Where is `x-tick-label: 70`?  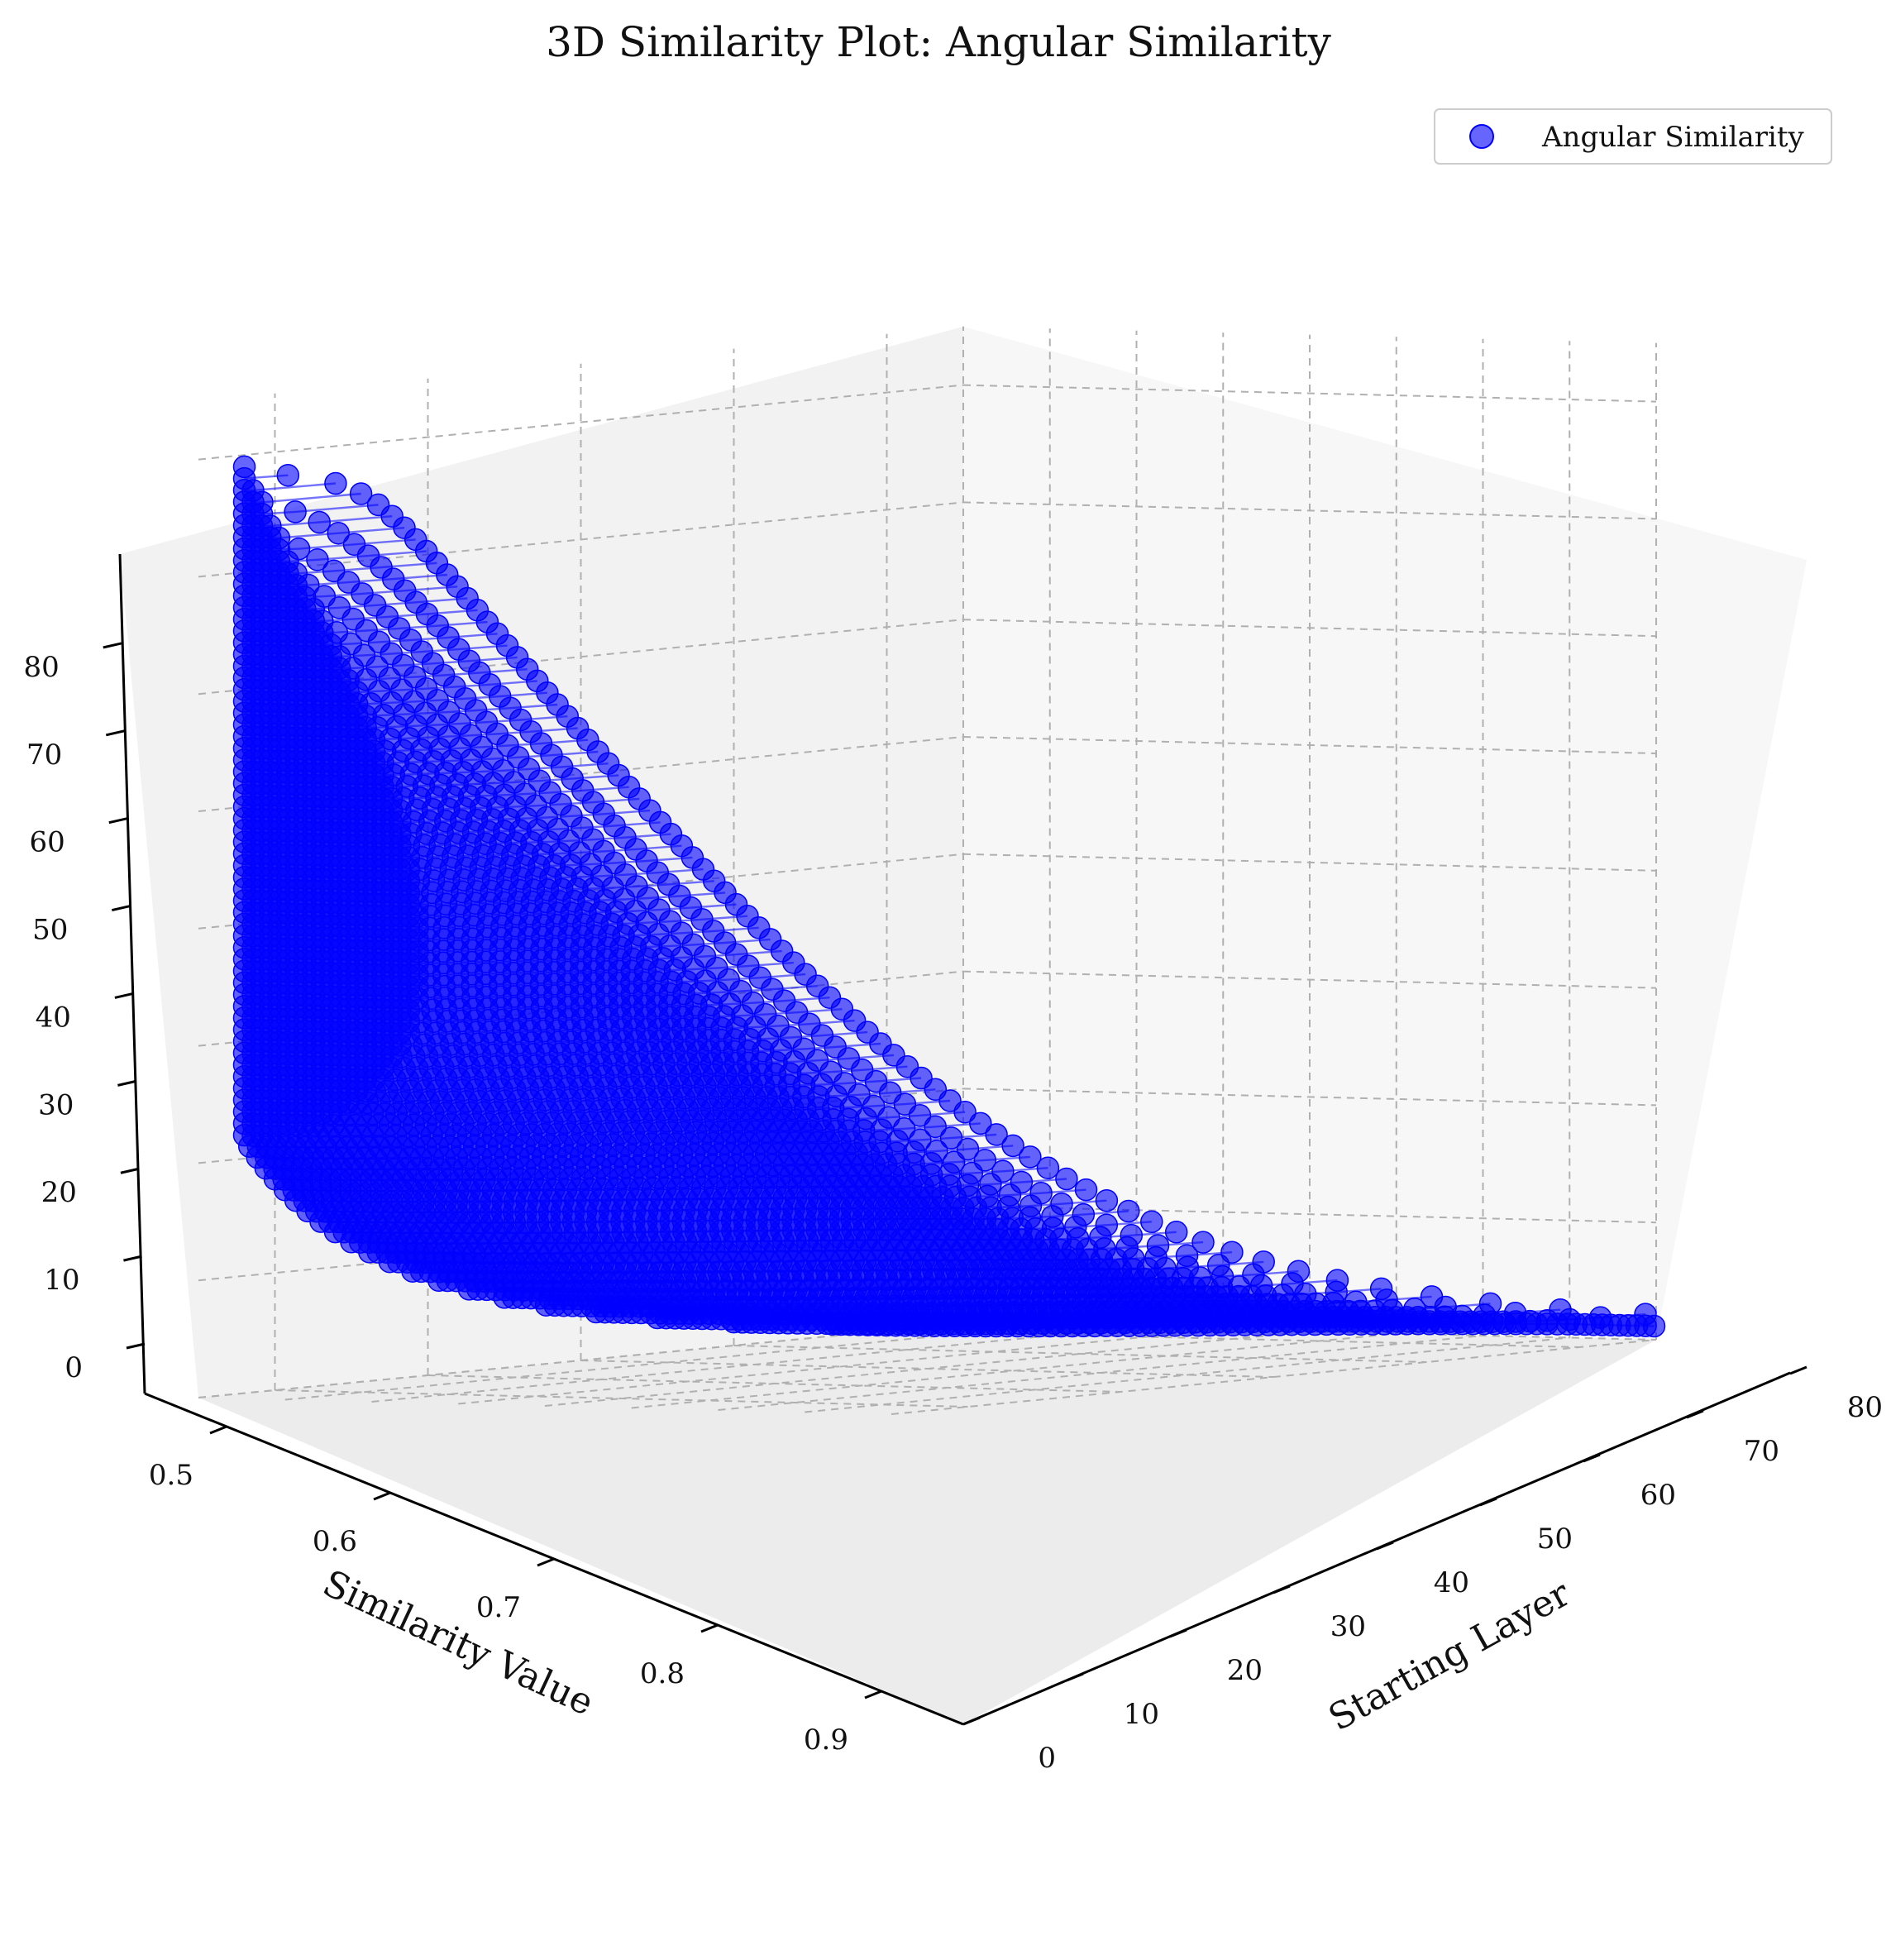 x-tick-label: 70 is located at coordinates (1762, 1451).